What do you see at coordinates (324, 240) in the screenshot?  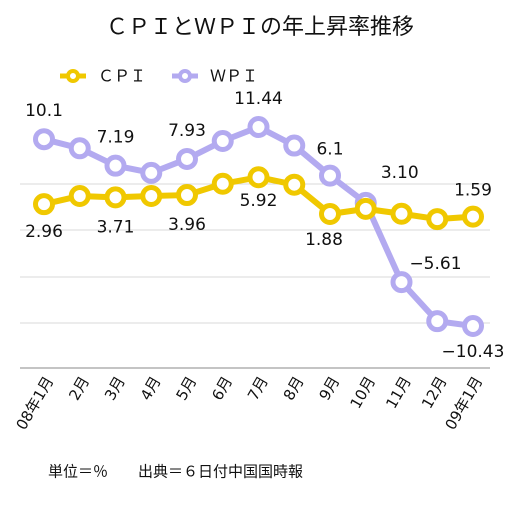 I see `data-label: 1.88` at bounding box center [324, 240].